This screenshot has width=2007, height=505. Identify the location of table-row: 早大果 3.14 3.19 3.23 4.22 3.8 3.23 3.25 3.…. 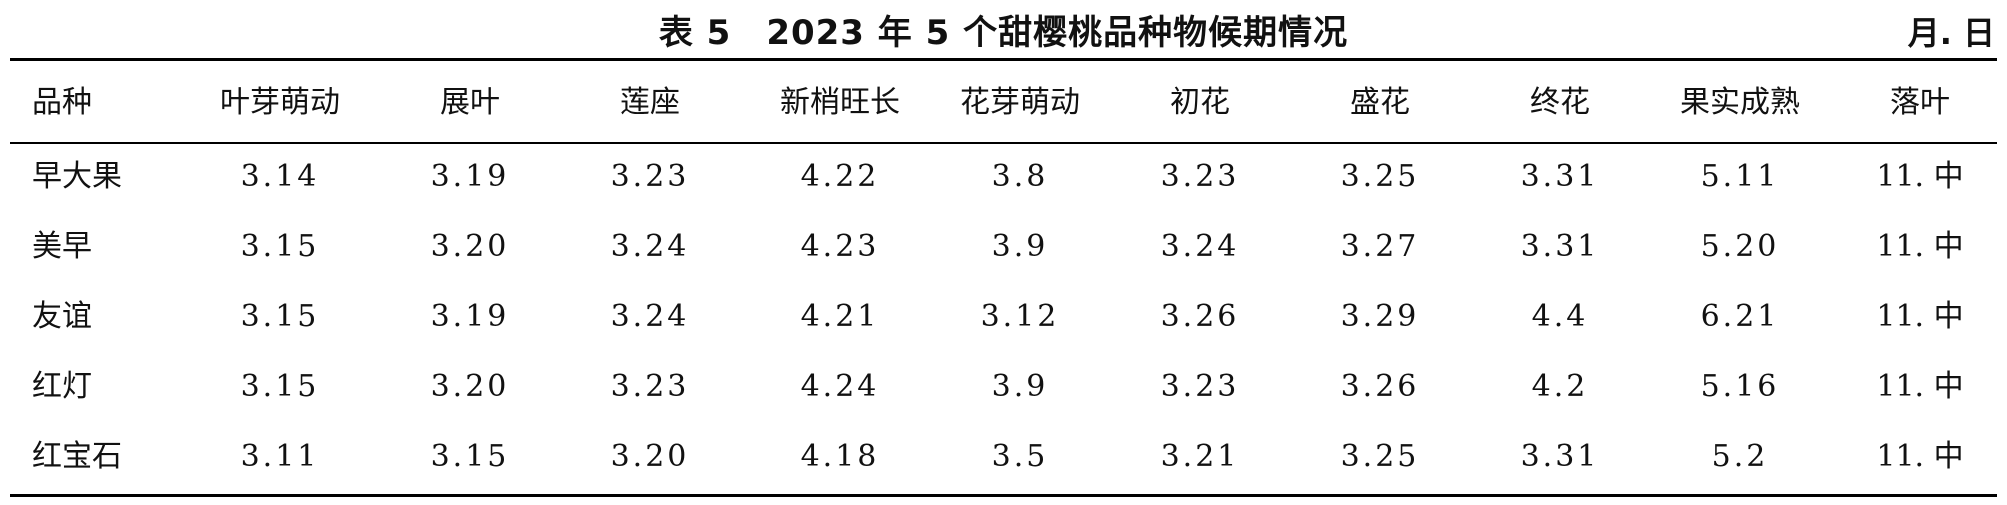
(1003, 177).